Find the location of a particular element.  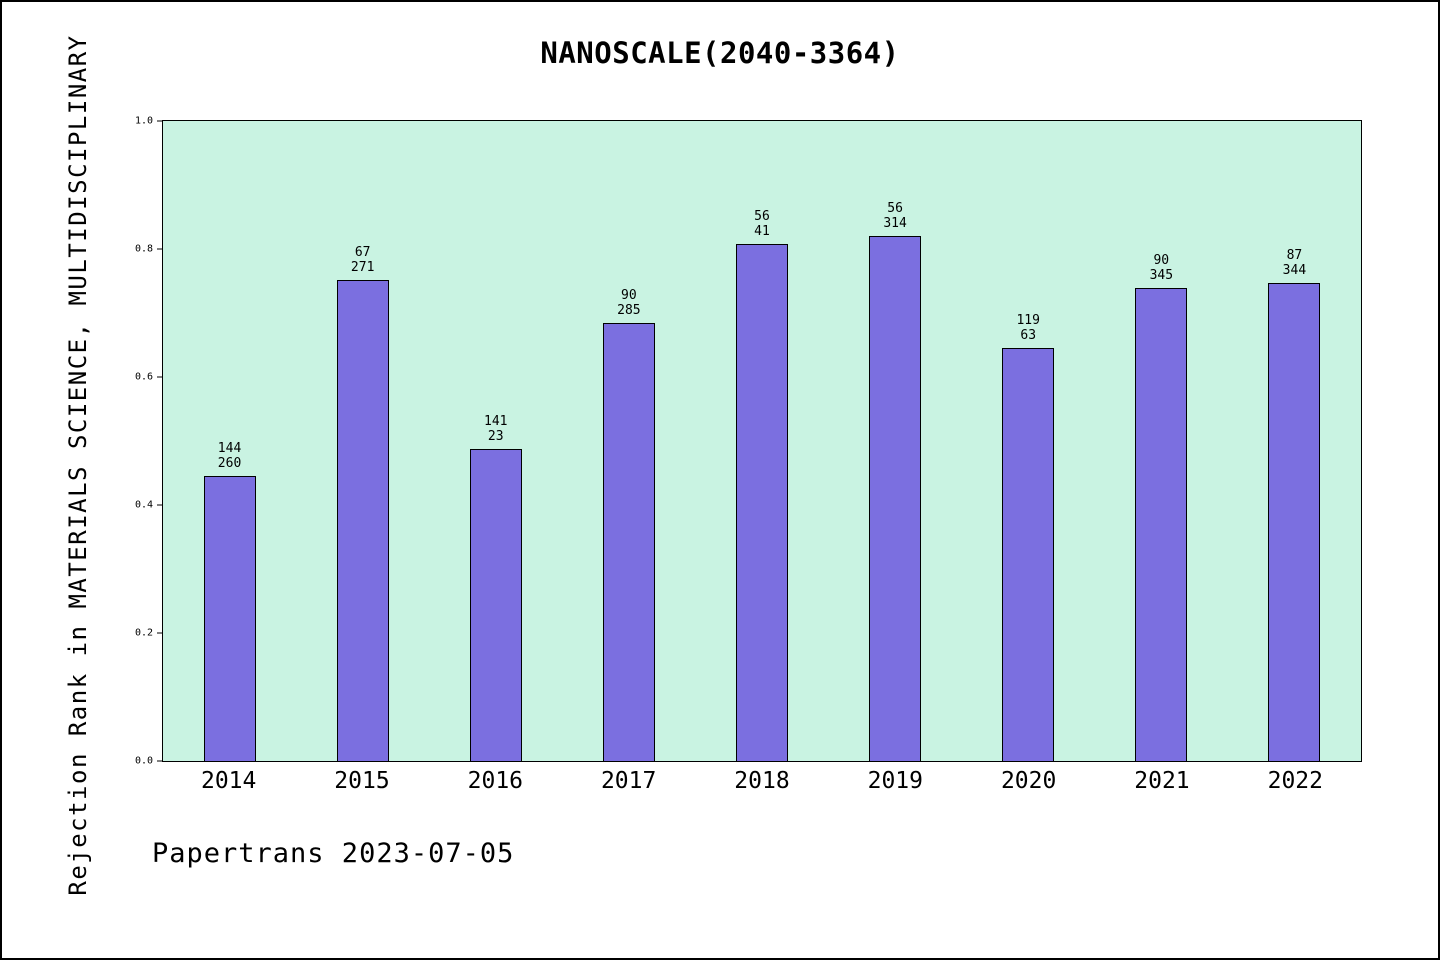

bar-slot: 119 63 is located at coordinates (1028, 441).